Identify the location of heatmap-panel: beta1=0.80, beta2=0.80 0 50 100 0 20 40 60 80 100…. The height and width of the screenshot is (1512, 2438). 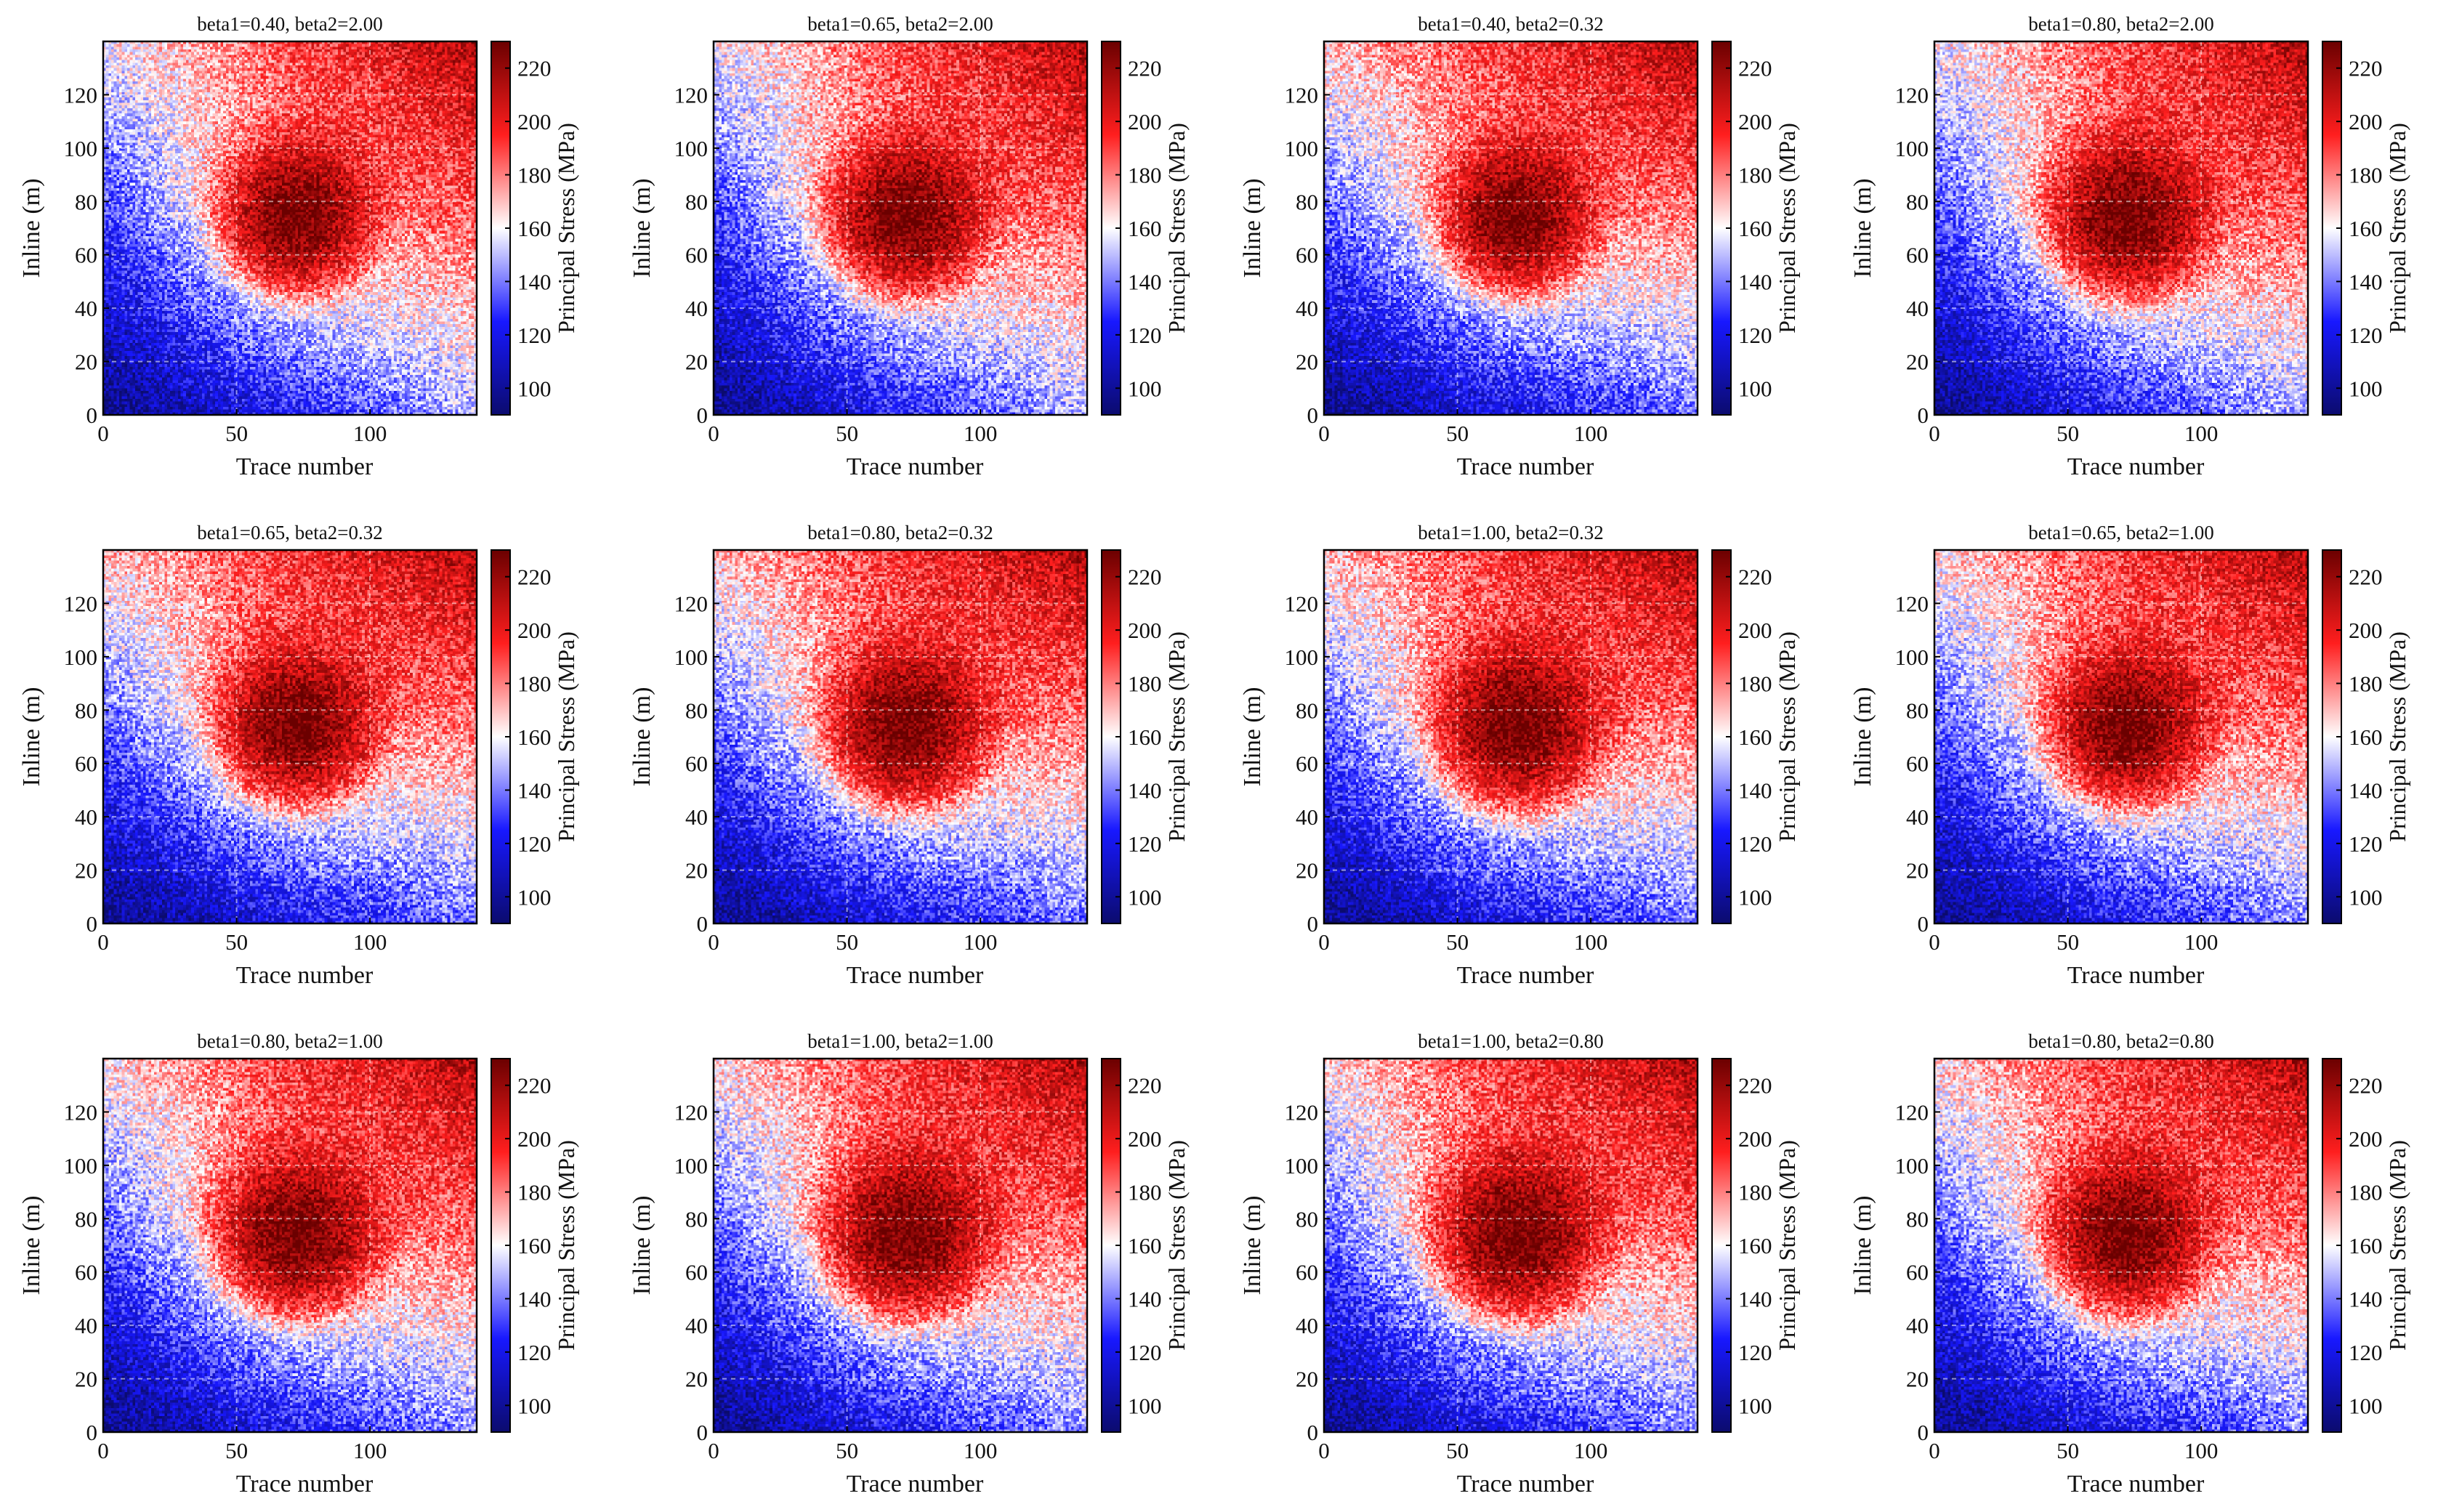
(2129, 1263).